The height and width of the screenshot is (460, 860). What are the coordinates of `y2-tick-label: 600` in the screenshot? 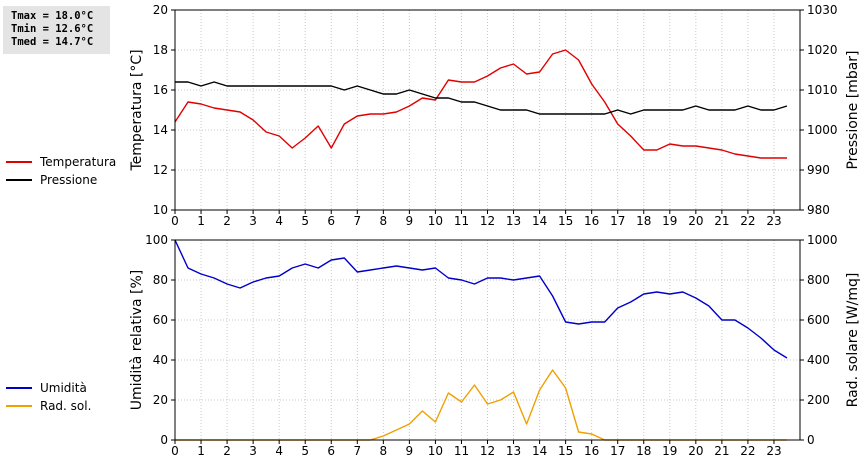 It's located at (818, 320).